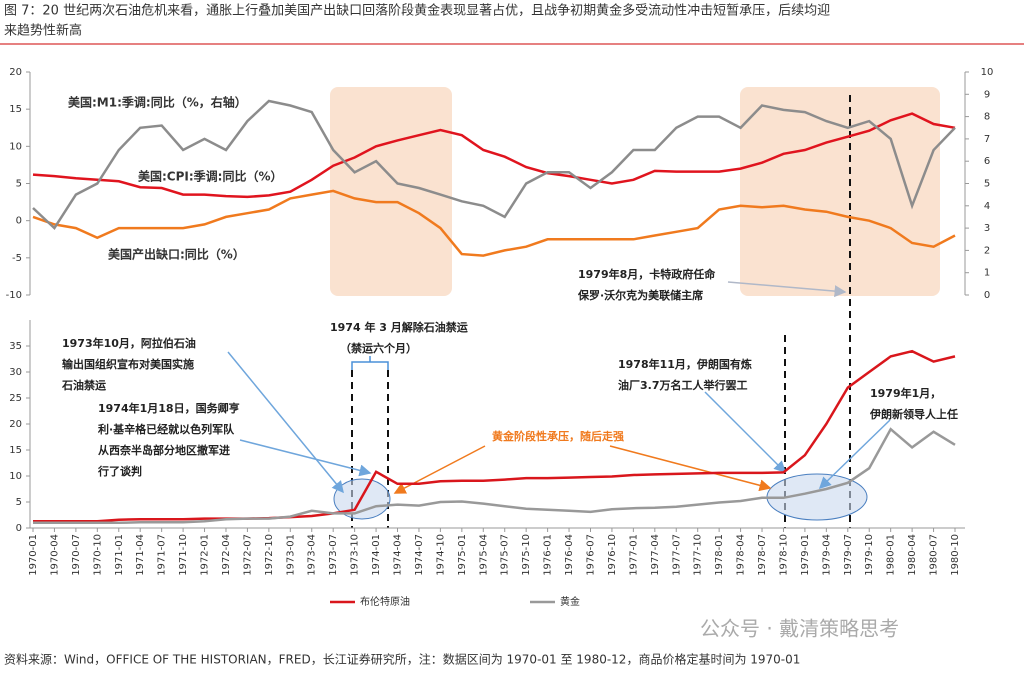 Image resolution: width=1024 pixels, height=675 pixels. I want to click on x-tick-label: 1979-10, so click(869, 555).